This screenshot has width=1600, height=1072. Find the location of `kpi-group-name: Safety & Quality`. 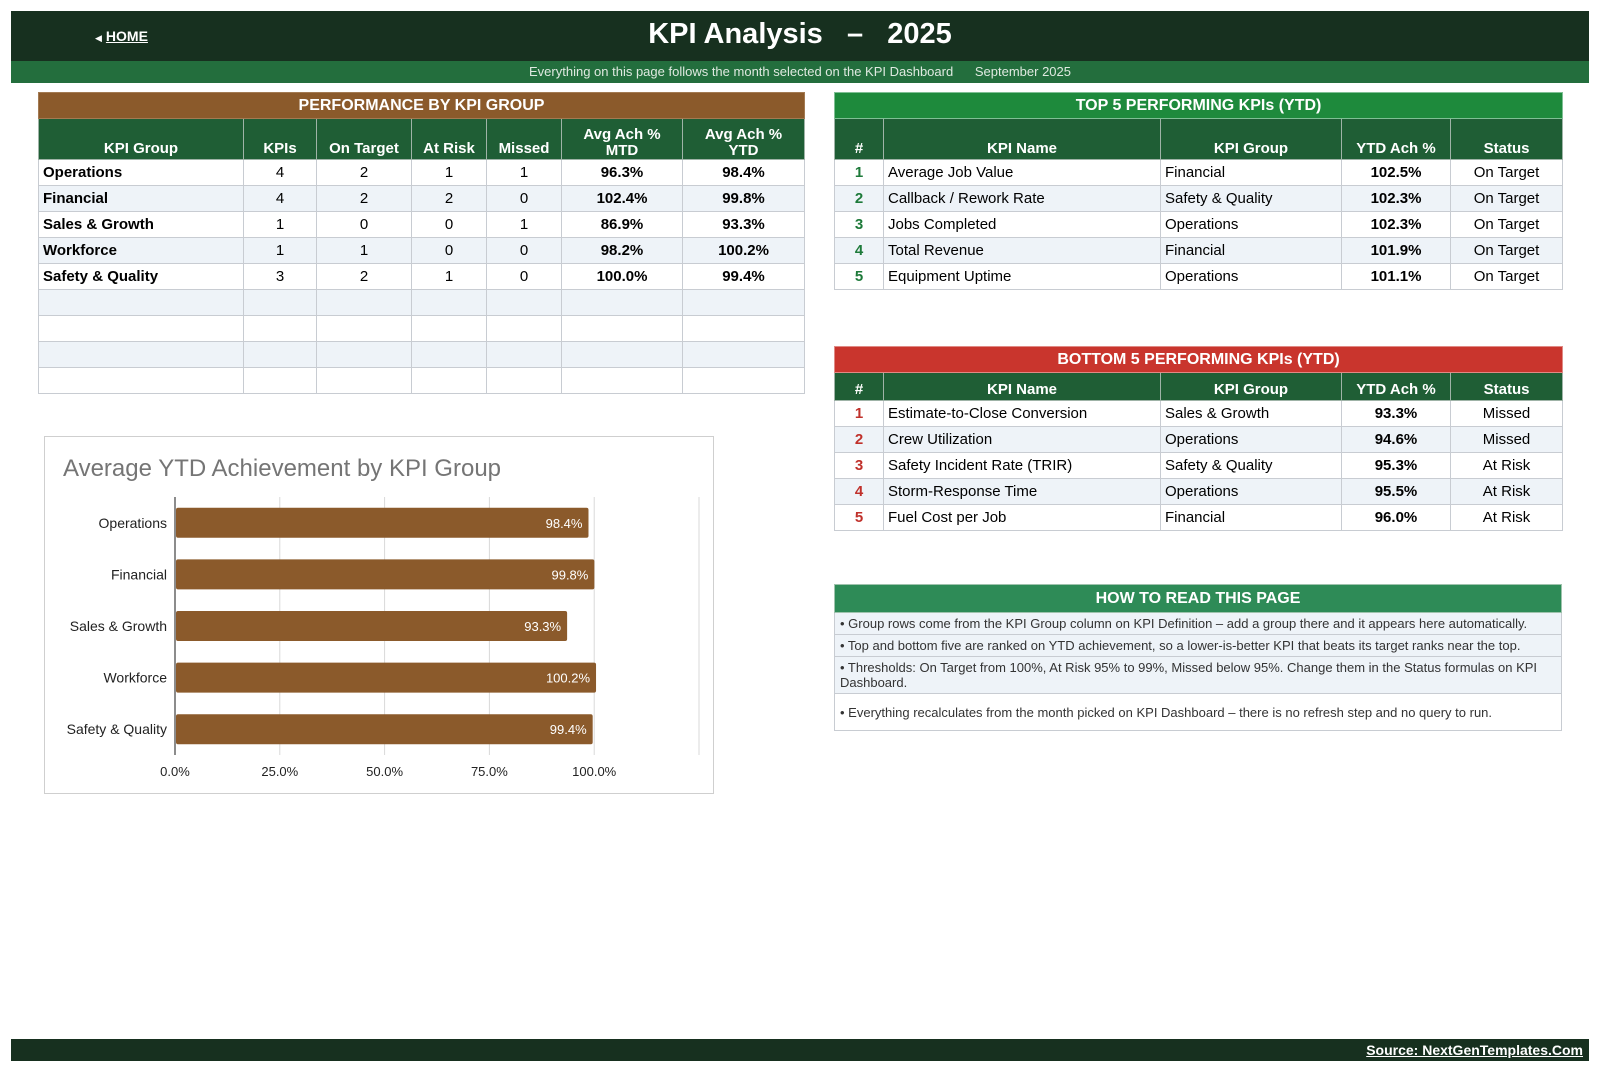

kpi-group-name: Safety & Quality is located at coordinates (141, 276).